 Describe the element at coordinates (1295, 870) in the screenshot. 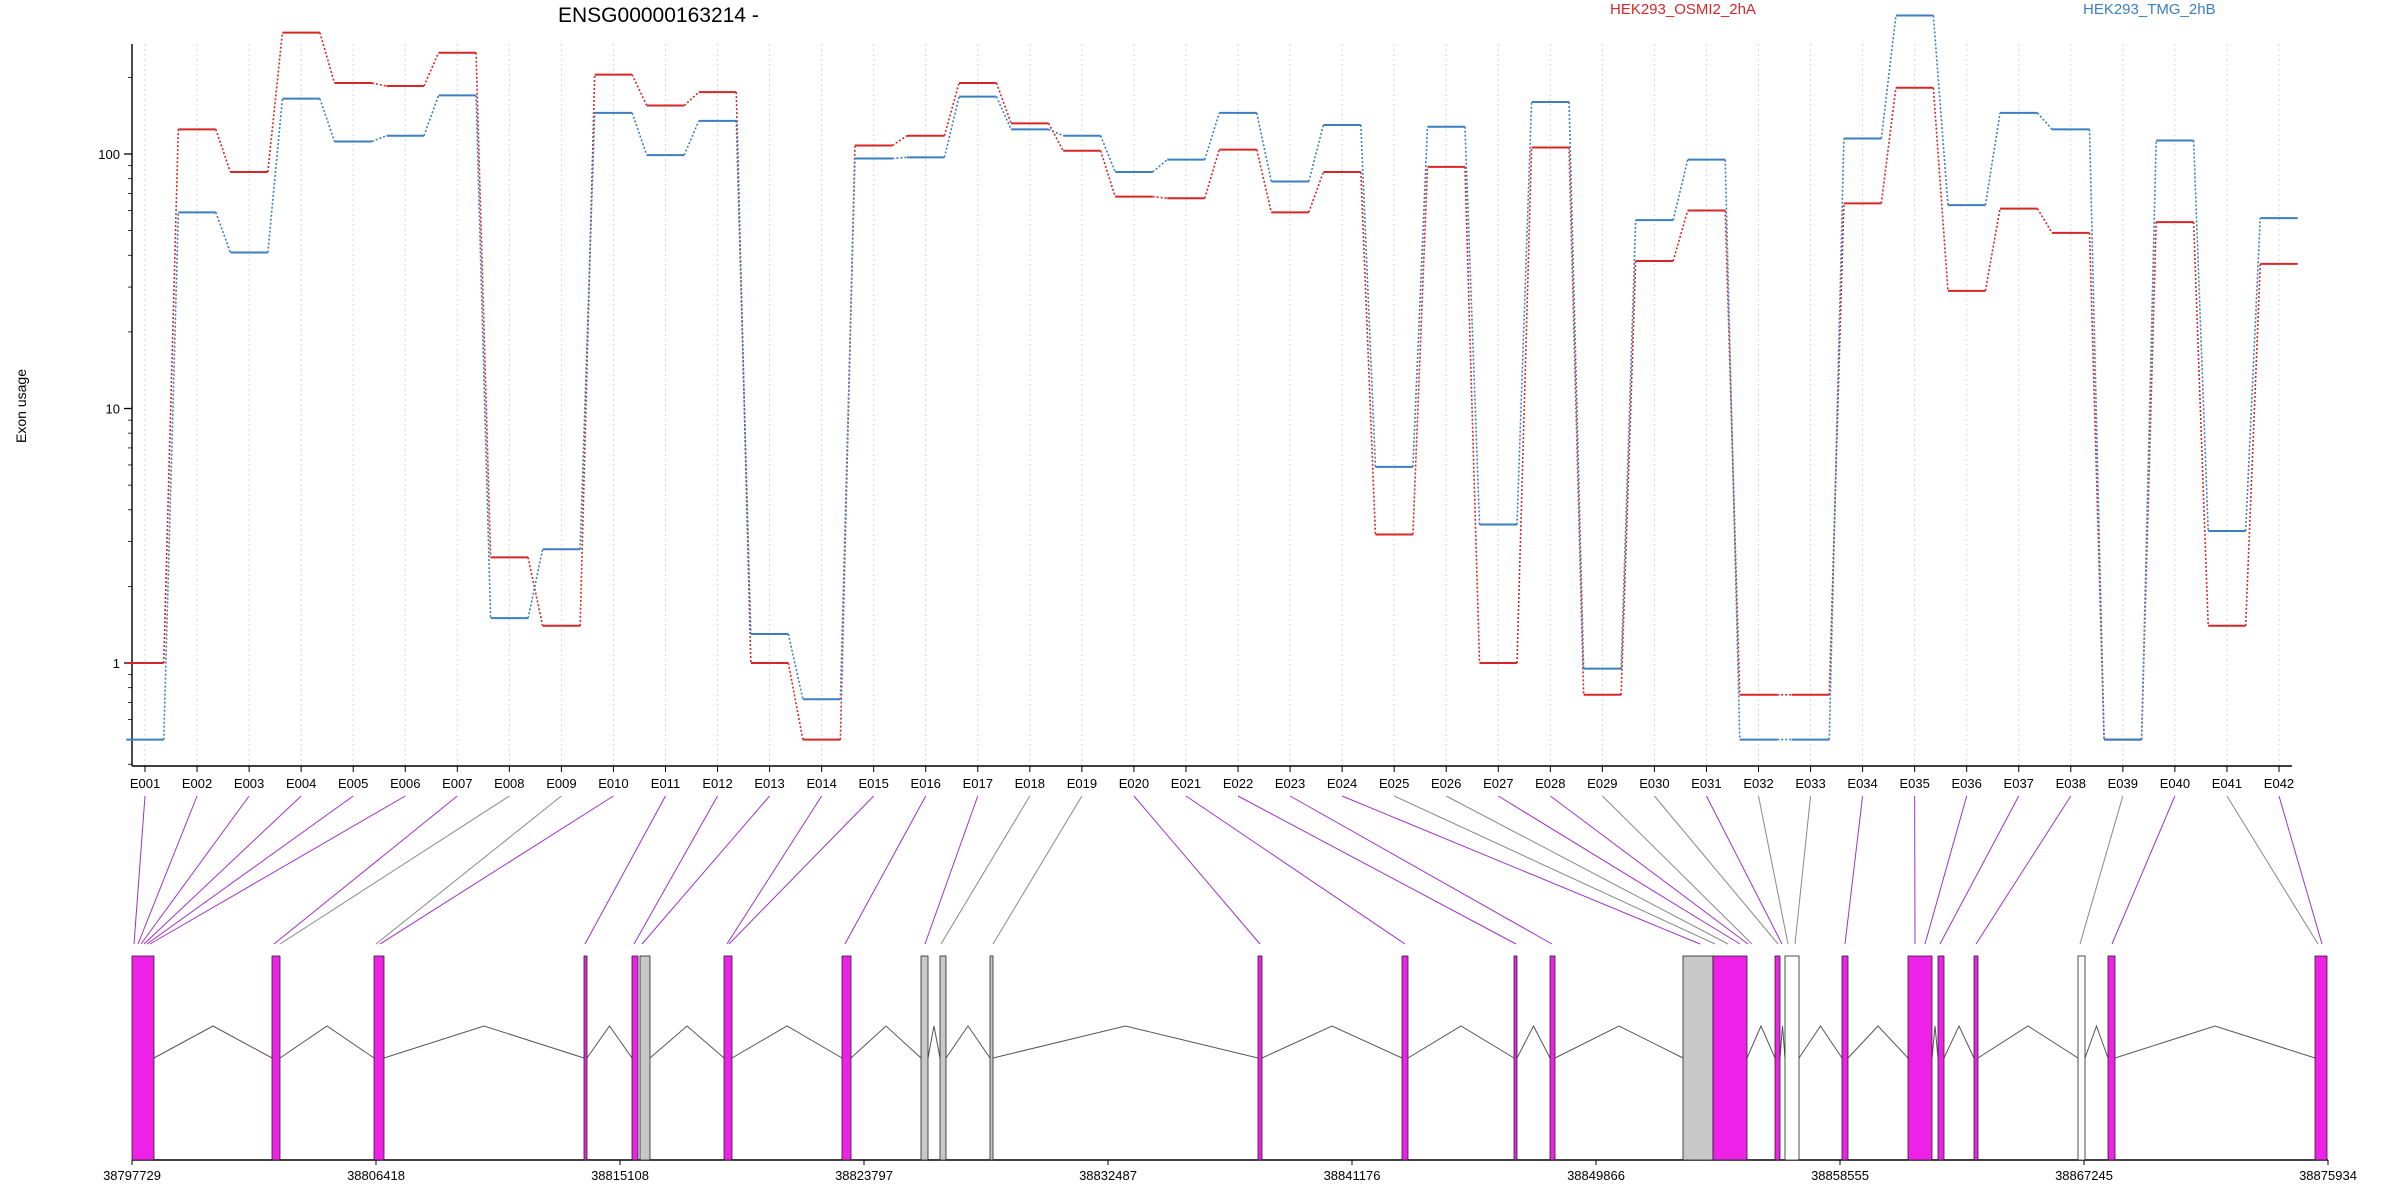

I see `connector-E021` at that location.